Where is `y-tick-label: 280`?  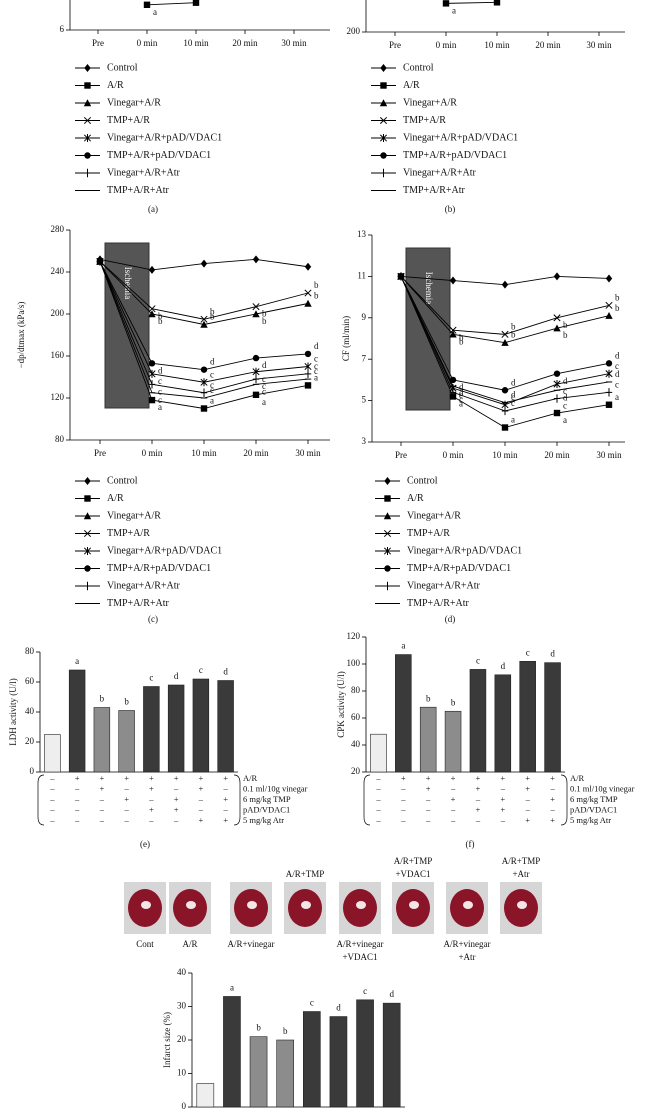
y-tick-label: 280 is located at coordinates (58, 229).